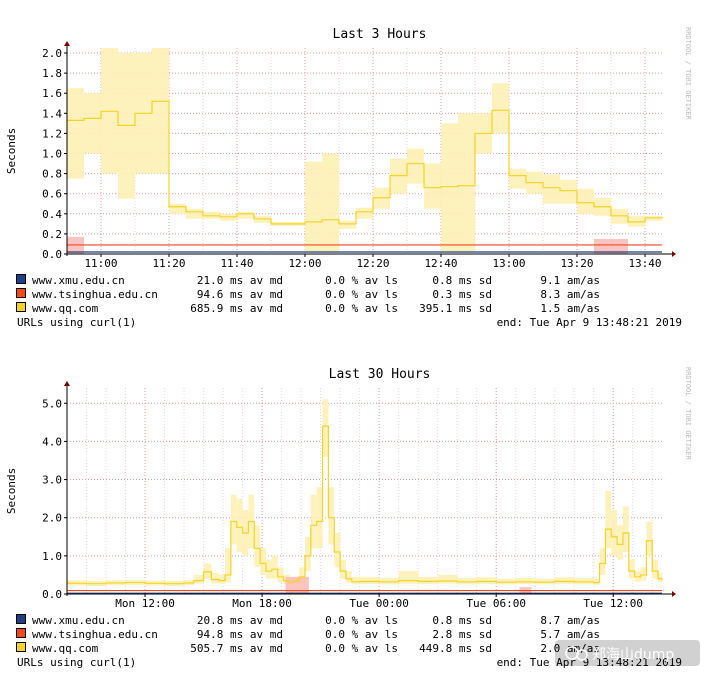  What do you see at coordinates (455, 308) in the screenshot?
I see `legend-stddev: 395.1 ms sd` at bounding box center [455, 308].